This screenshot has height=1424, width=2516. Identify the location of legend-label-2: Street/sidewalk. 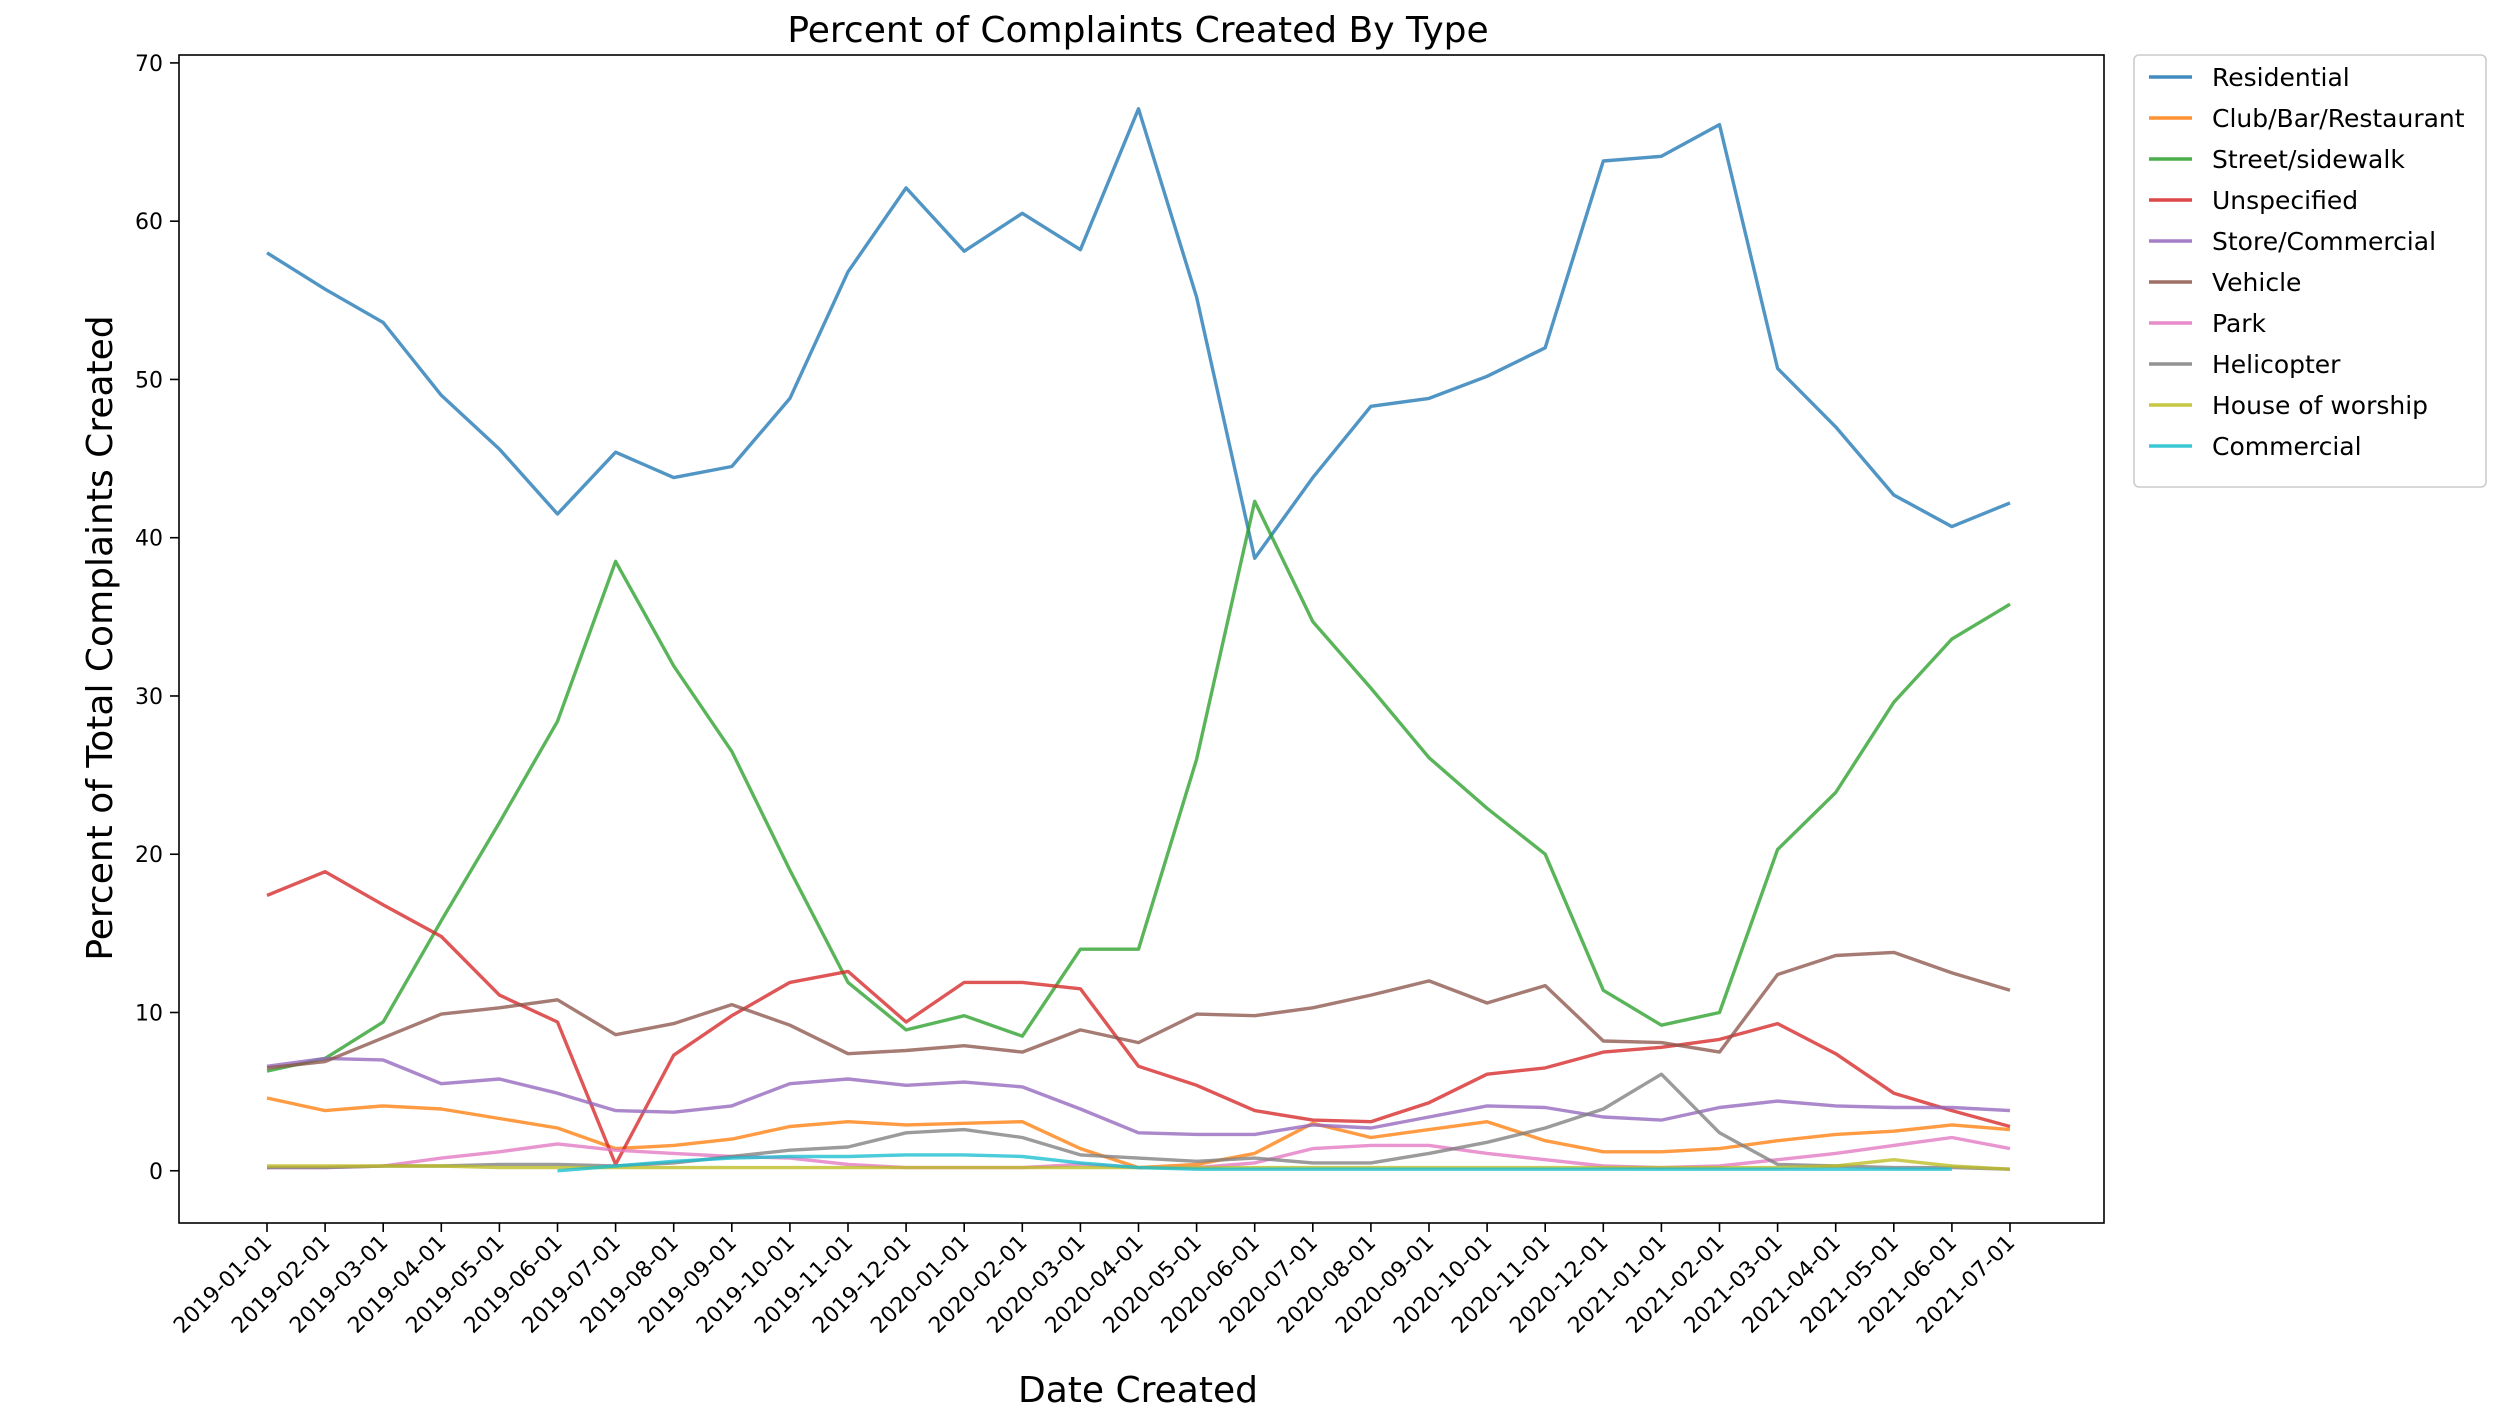
(2308, 159).